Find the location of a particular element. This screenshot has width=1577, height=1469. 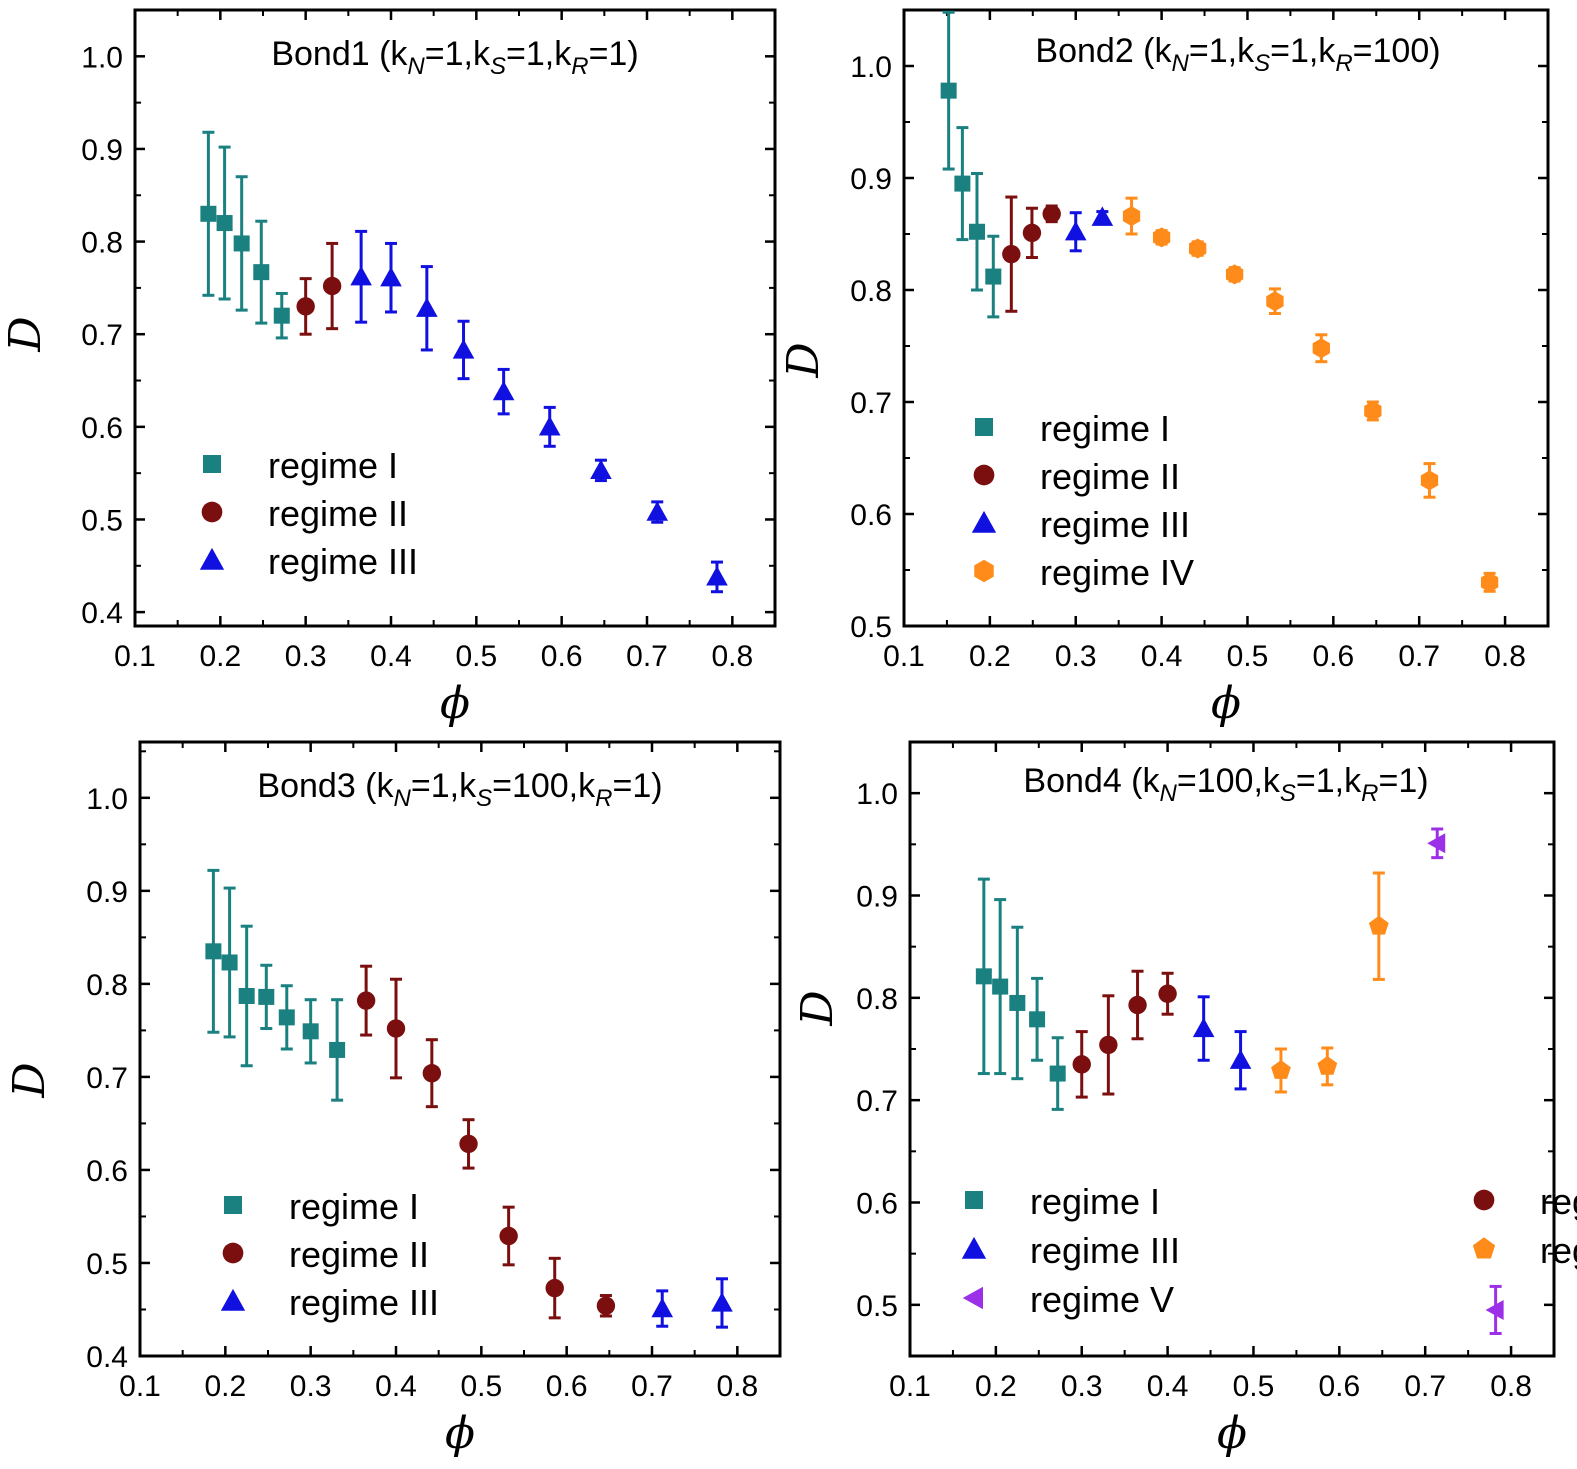

y-tick-label: 0.8 is located at coordinates (102, 243).